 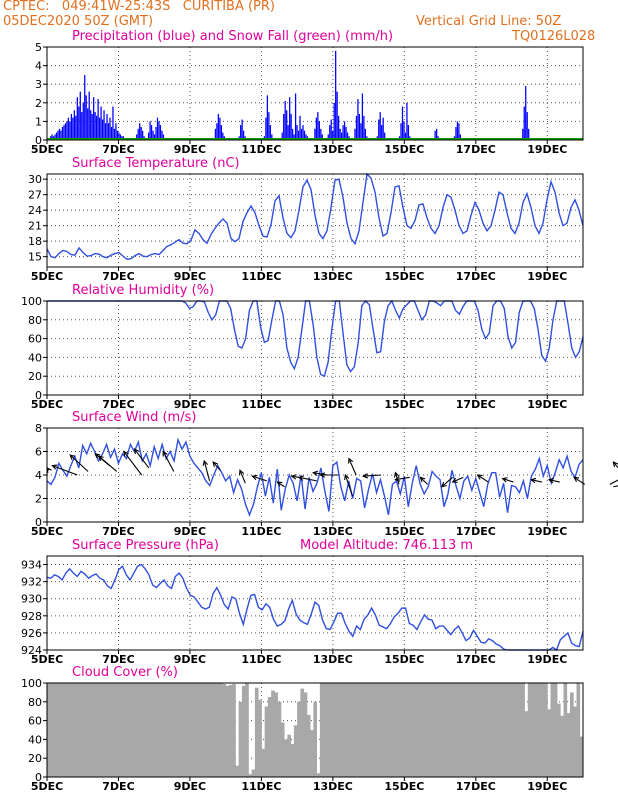 I want to click on x-tick-label: 5DEC, so click(x=47, y=276).